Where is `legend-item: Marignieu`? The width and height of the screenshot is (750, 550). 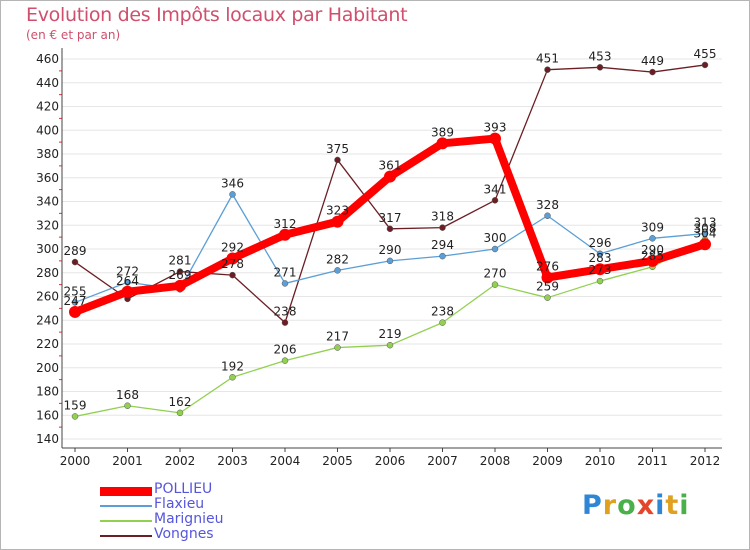 legend-item: Marignieu is located at coordinates (200, 519).